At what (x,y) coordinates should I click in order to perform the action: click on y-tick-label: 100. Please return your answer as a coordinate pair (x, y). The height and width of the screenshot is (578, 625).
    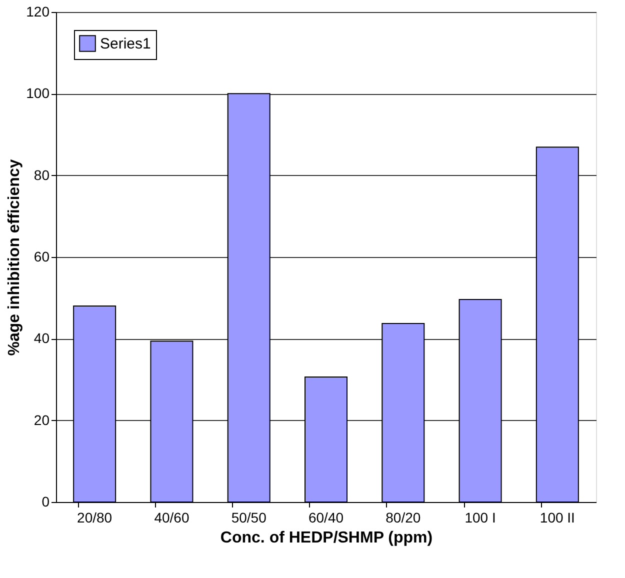
    Looking at the image, I should click on (38, 93).